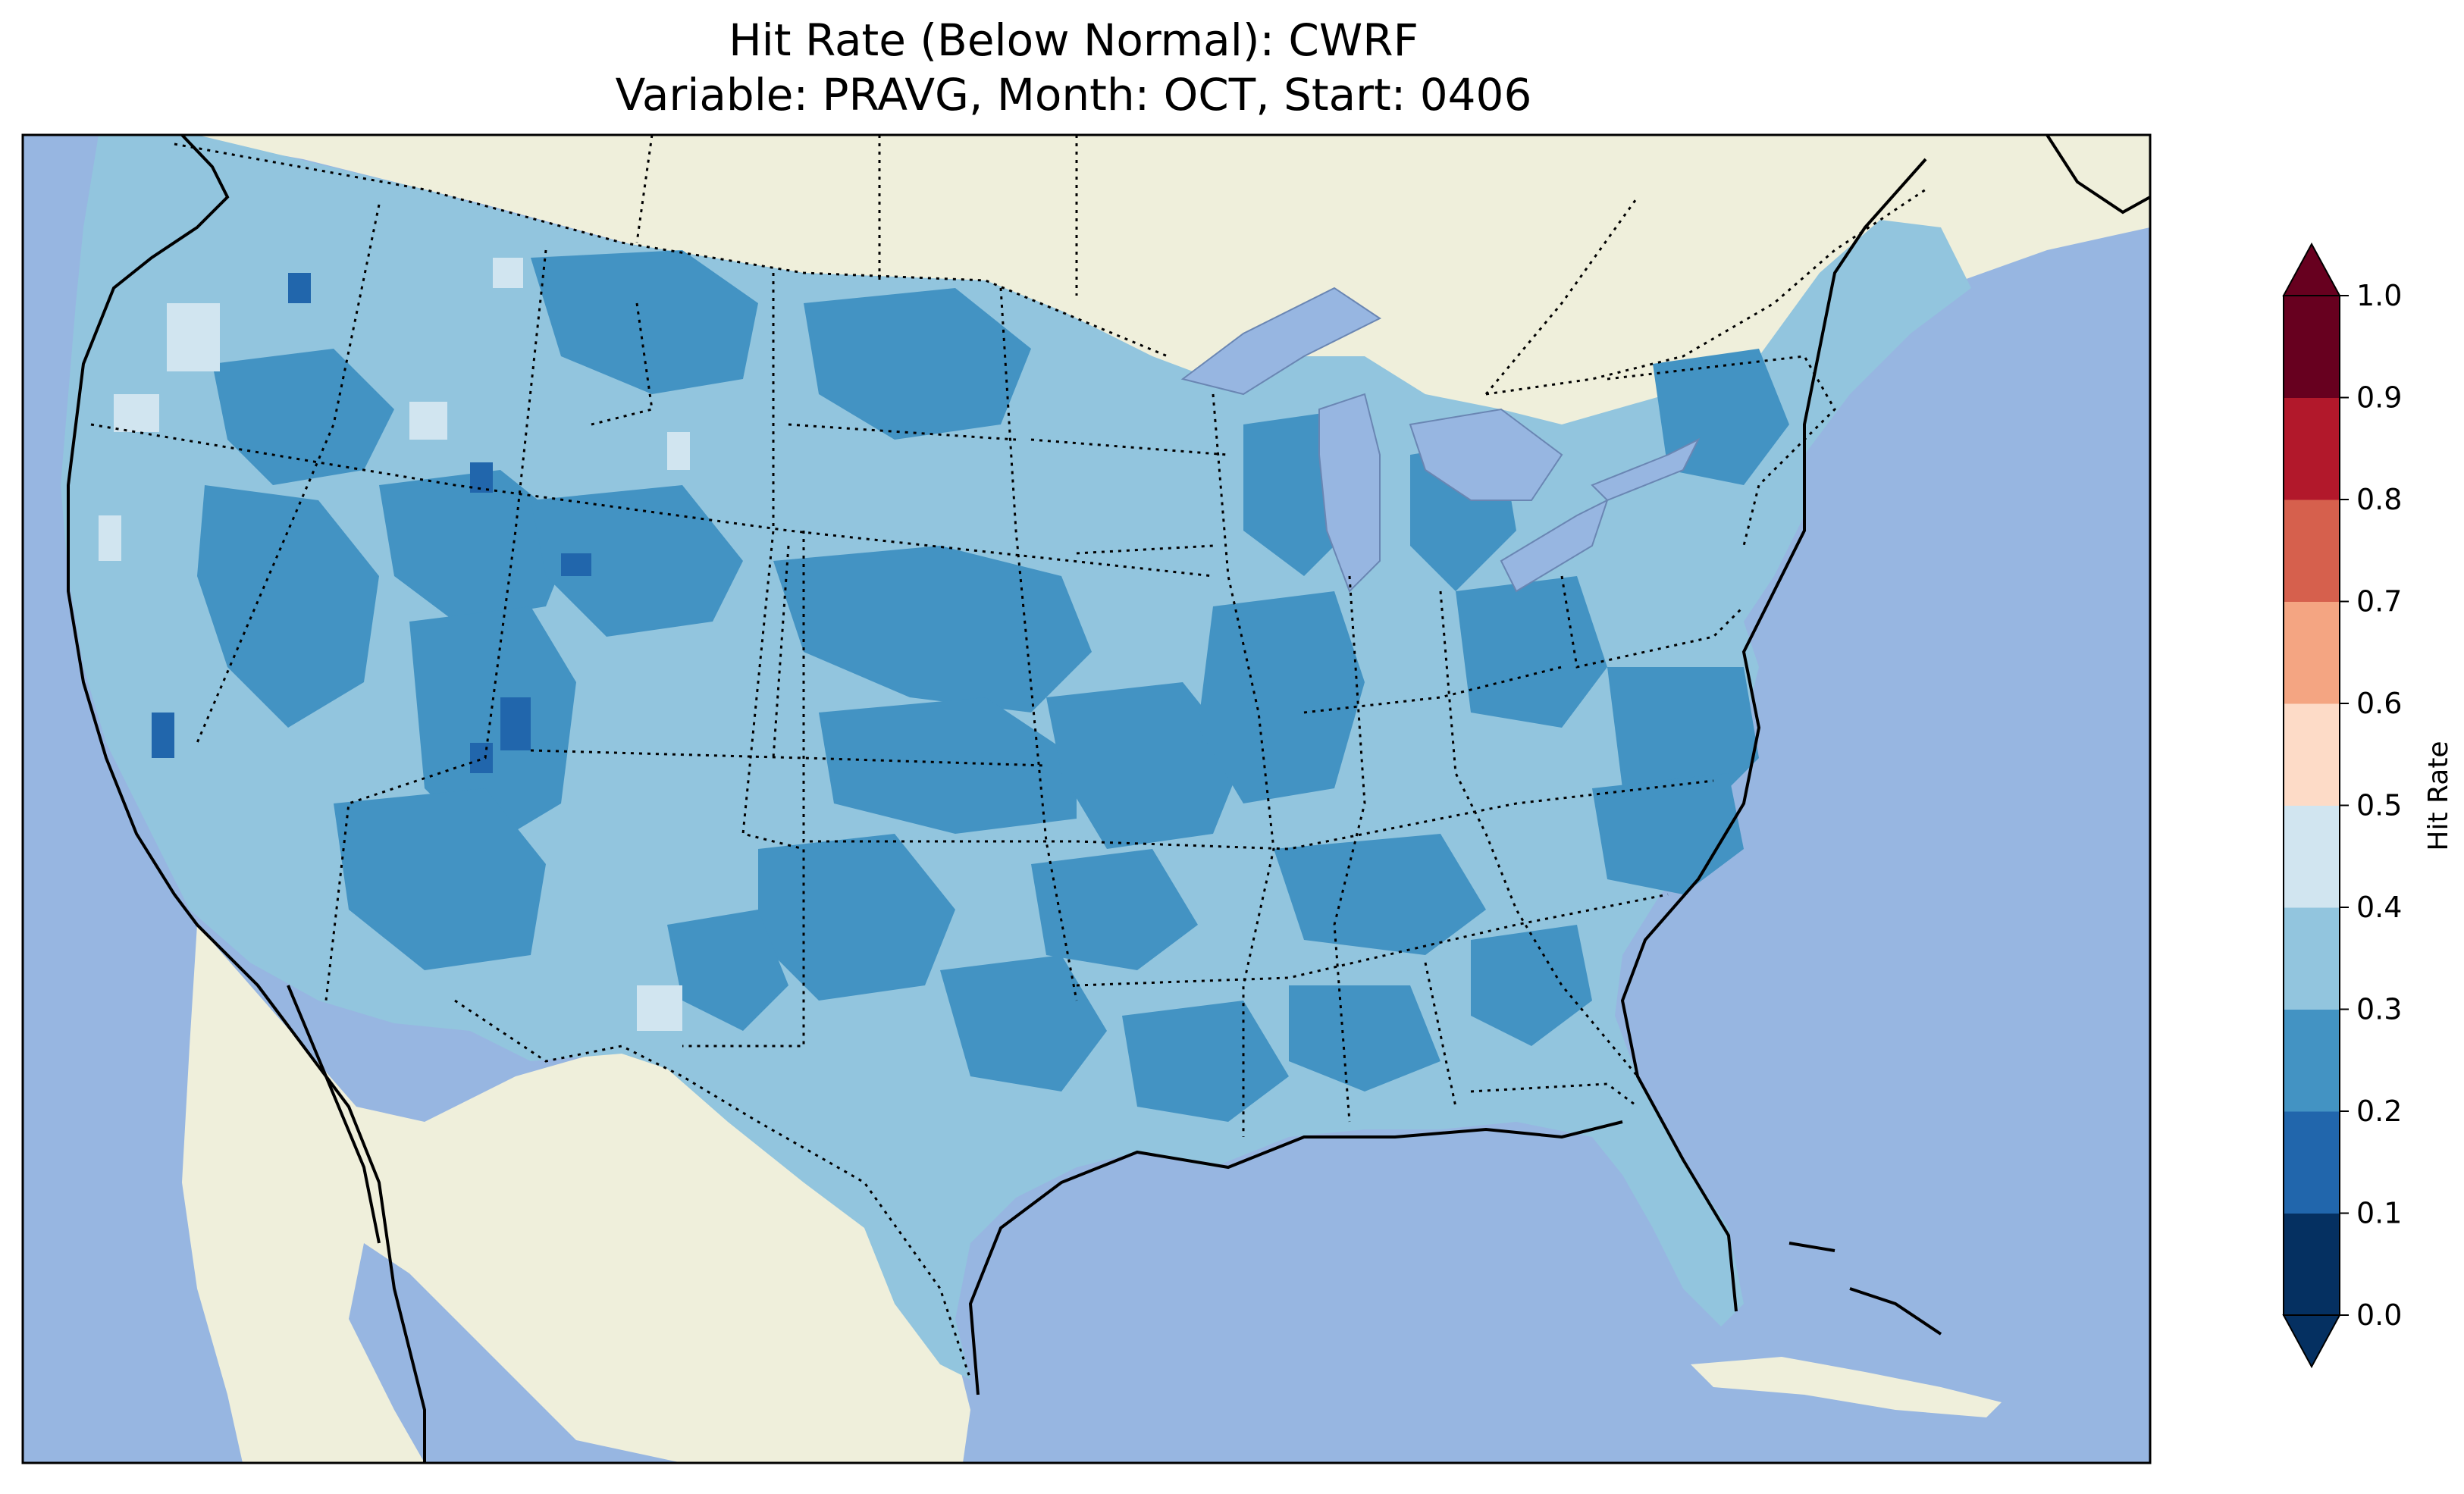  What do you see at coordinates (1074, 95) in the screenshot?
I see `chart-subtitle: Variable: PRAVG, Month: OCT, Start: 0406` at bounding box center [1074, 95].